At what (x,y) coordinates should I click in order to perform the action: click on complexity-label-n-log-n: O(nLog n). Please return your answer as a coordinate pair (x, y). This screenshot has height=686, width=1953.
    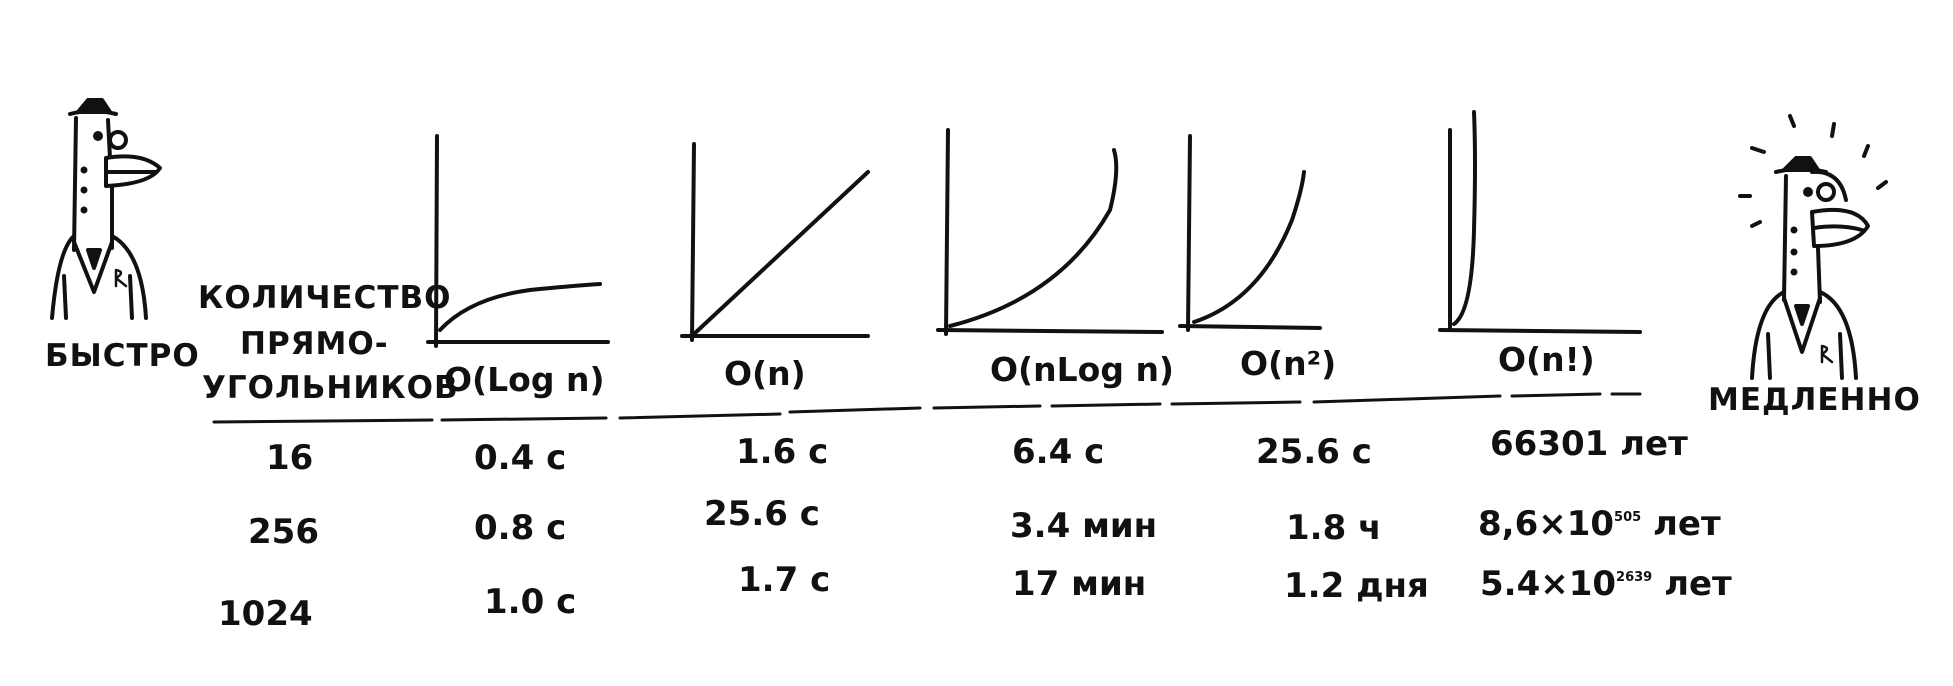
    Looking at the image, I should click on (1082, 369).